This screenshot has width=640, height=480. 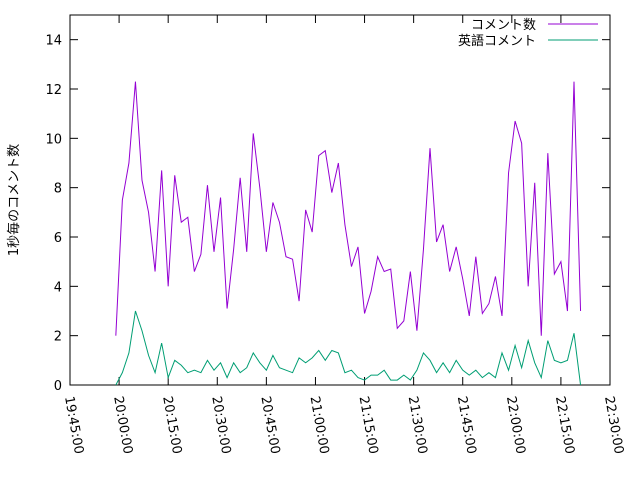 I want to click on y-axis-label: 1秒毎のコメント数, so click(x=14, y=200).